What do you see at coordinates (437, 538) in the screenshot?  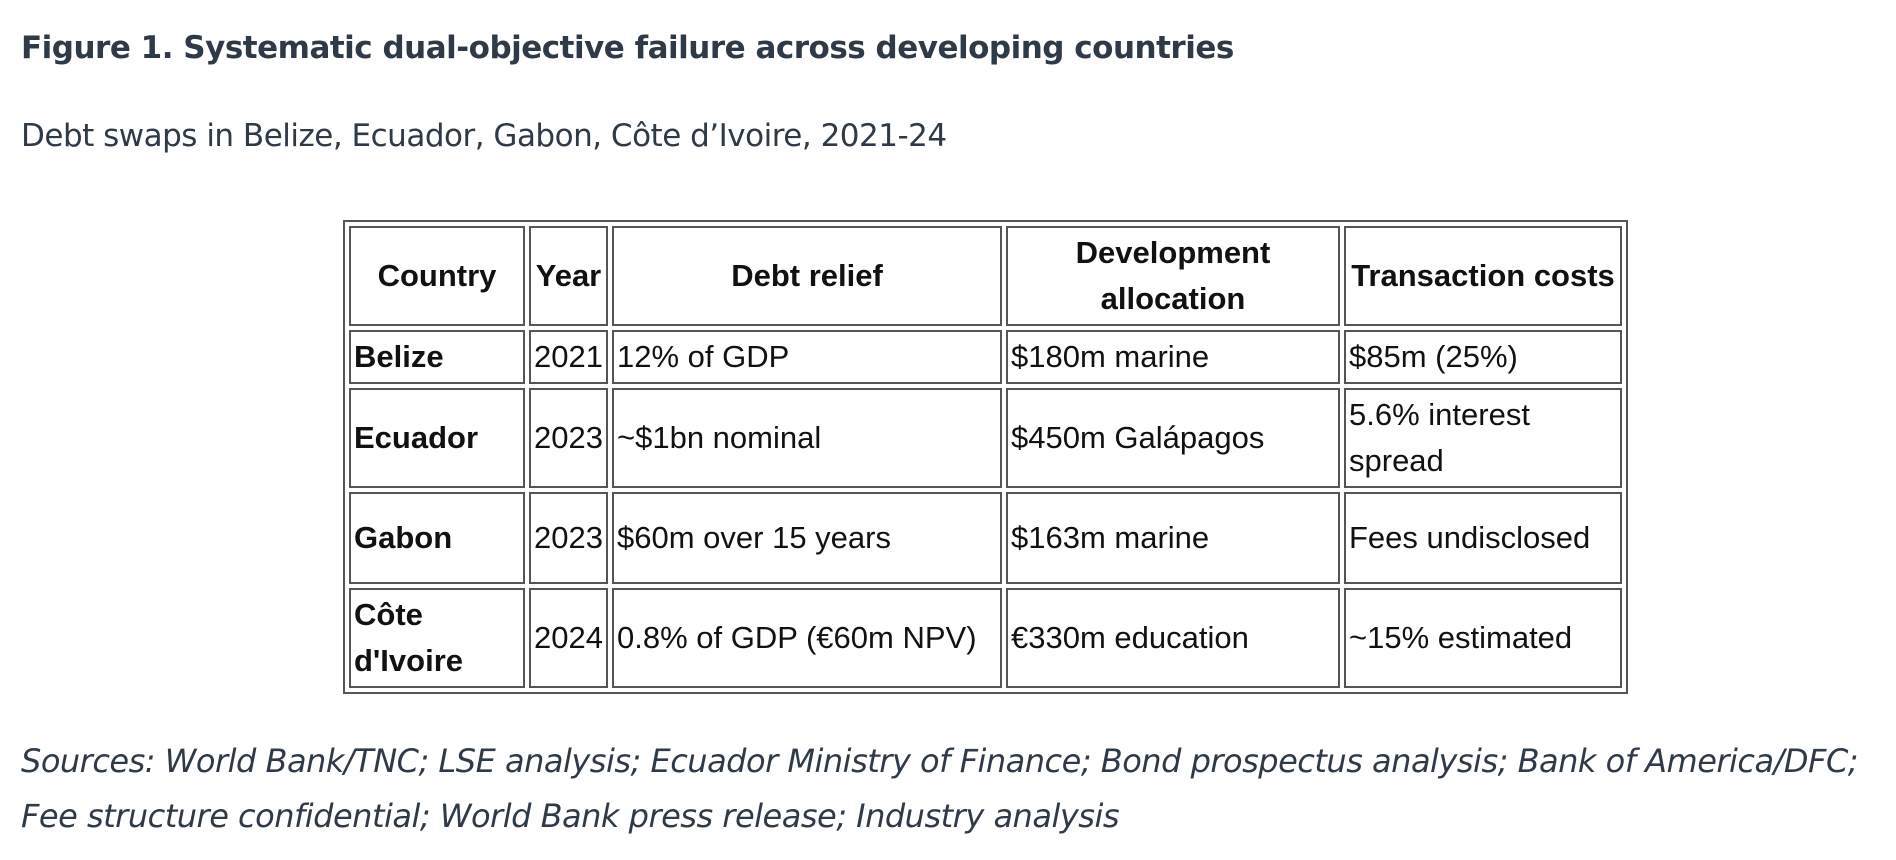 I see `table-cell: Gabon` at bounding box center [437, 538].